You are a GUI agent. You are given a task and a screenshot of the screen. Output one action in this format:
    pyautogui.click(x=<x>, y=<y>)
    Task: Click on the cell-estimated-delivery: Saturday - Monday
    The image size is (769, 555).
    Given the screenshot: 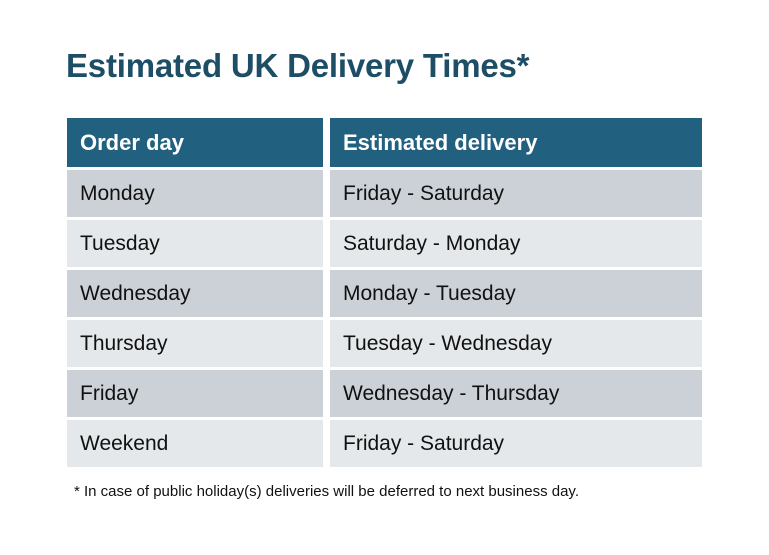 What is the action you would take?
    pyautogui.click(x=516, y=243)
    